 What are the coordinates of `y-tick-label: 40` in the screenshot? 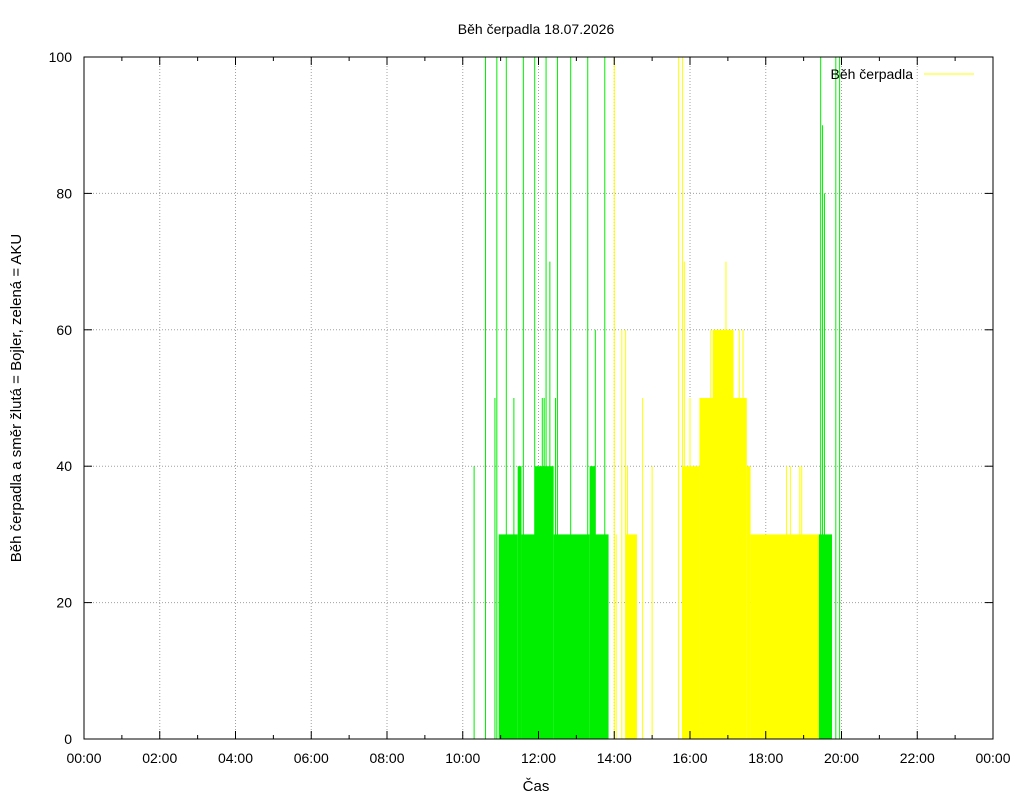 It's located at (64, 466).